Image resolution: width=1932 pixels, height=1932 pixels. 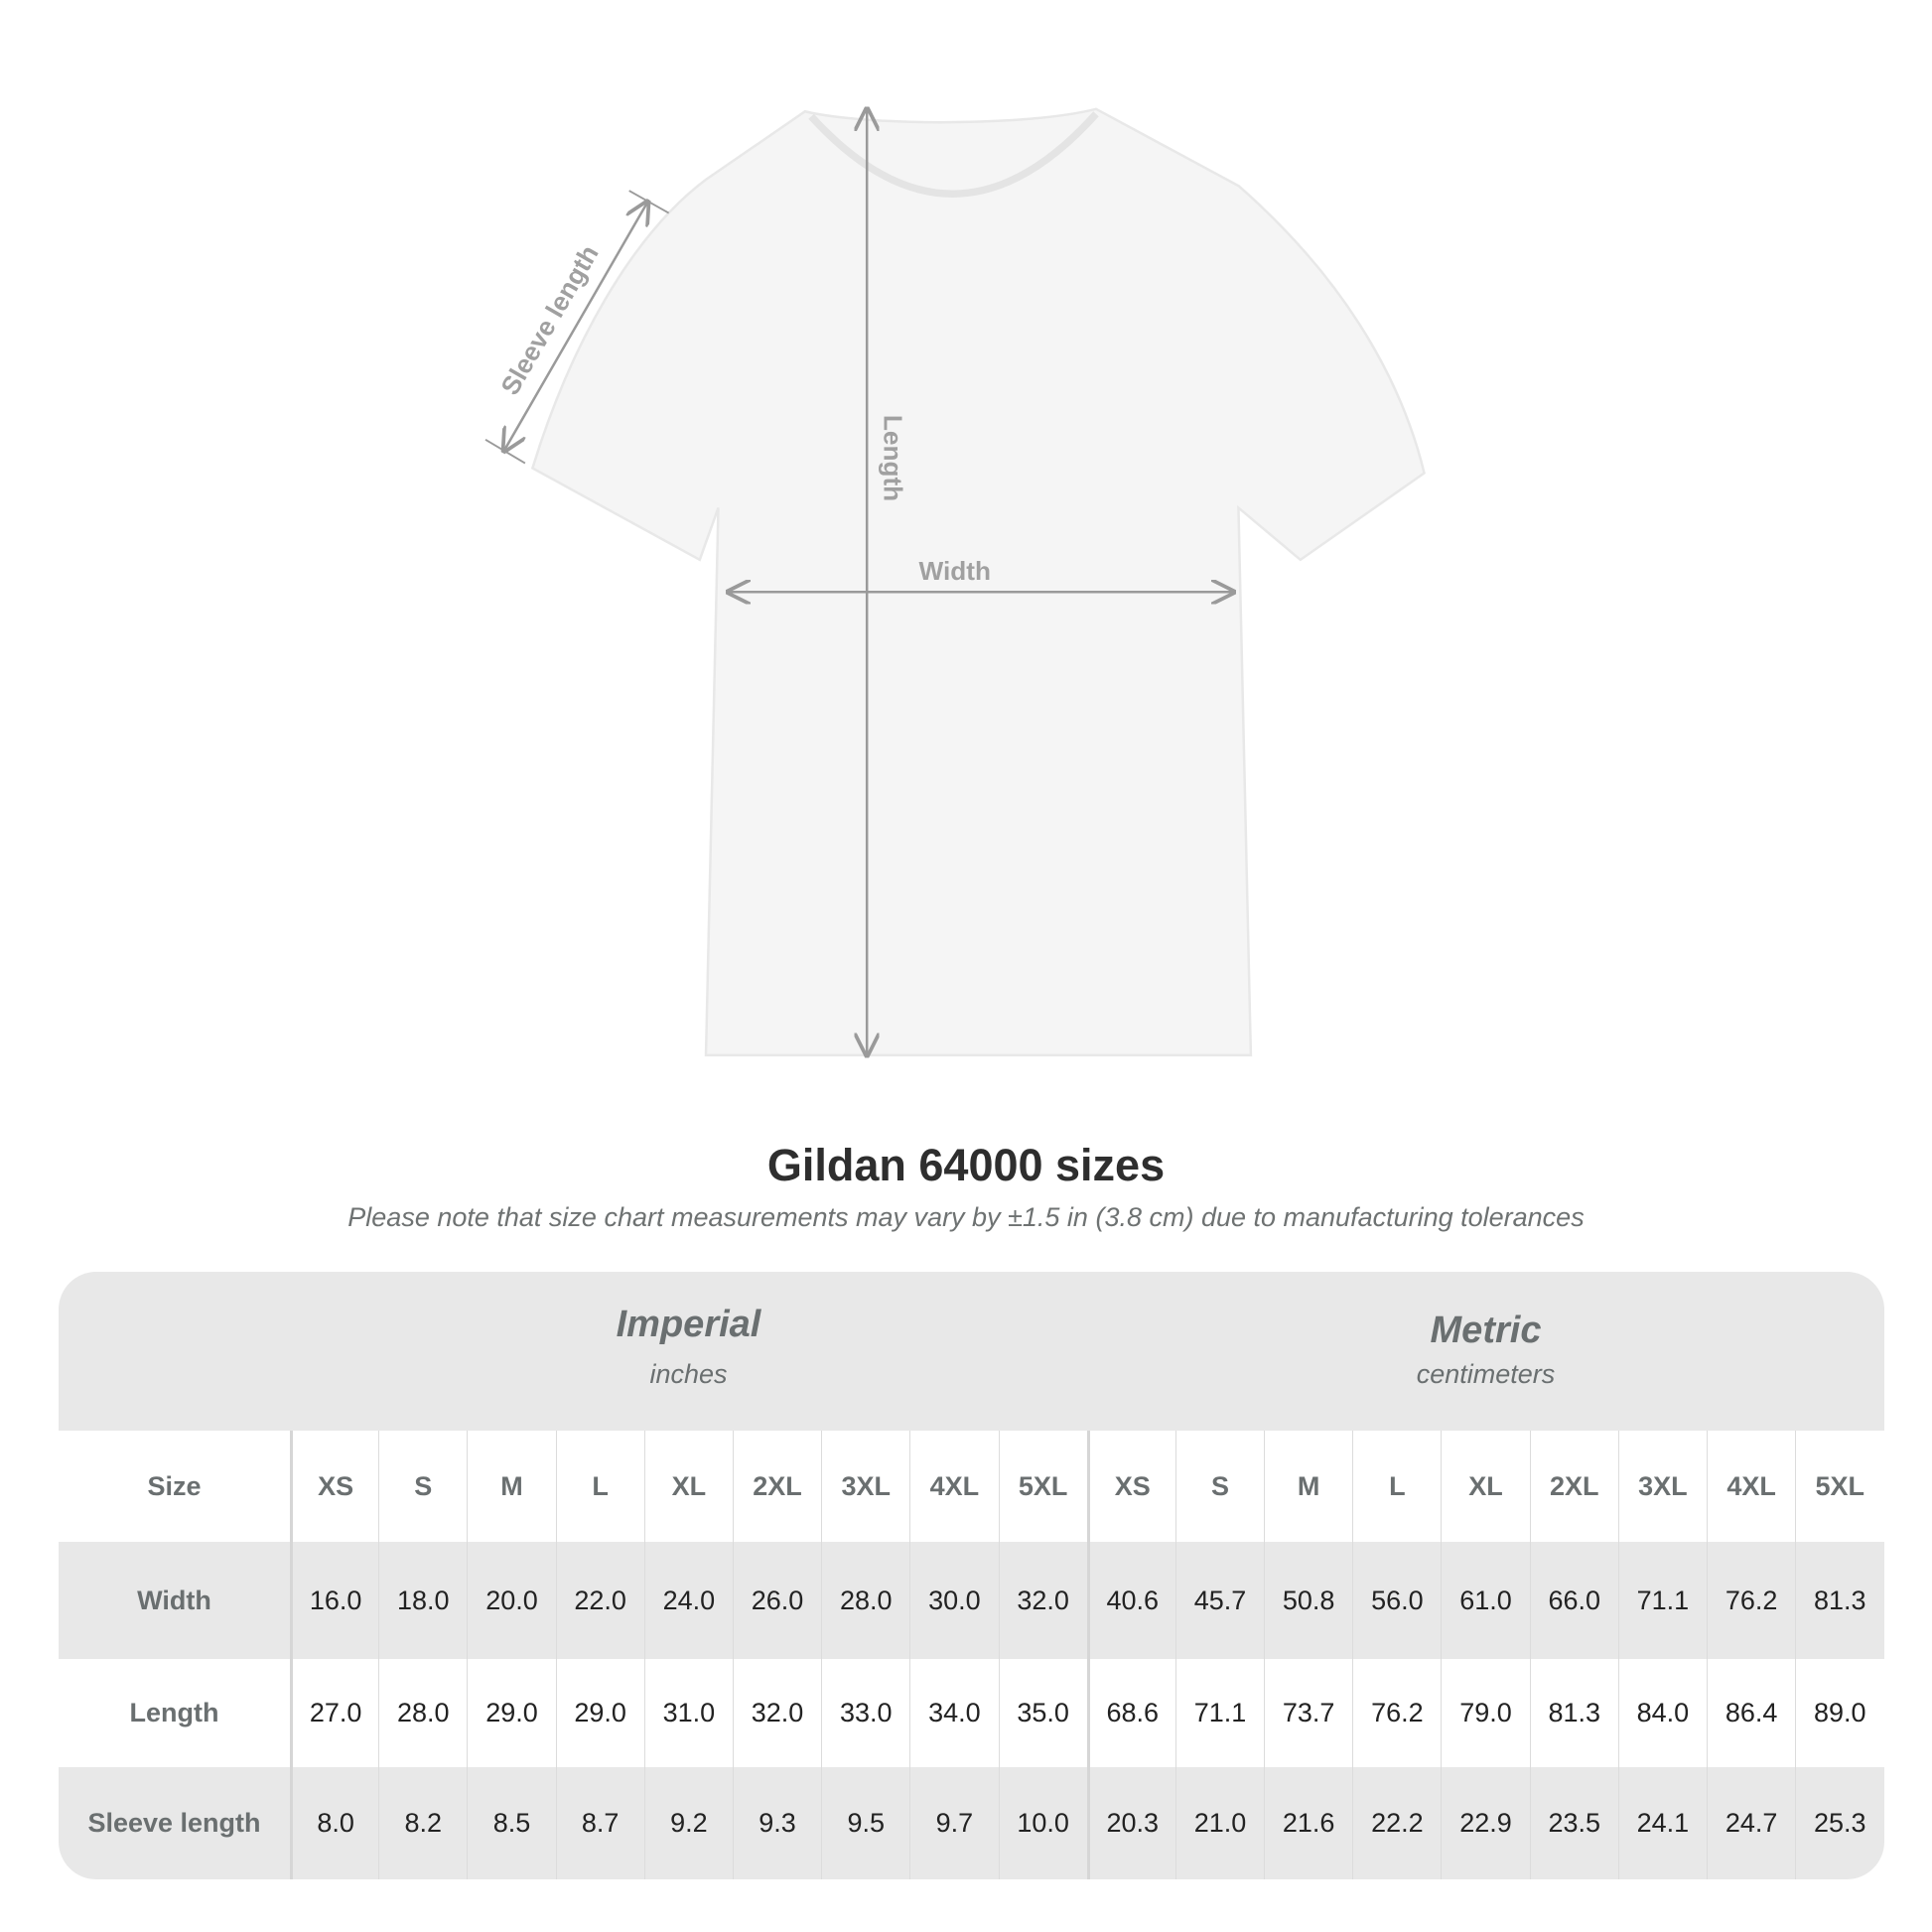 I want to click on size-label: Size, so click(x=174, y=1486).